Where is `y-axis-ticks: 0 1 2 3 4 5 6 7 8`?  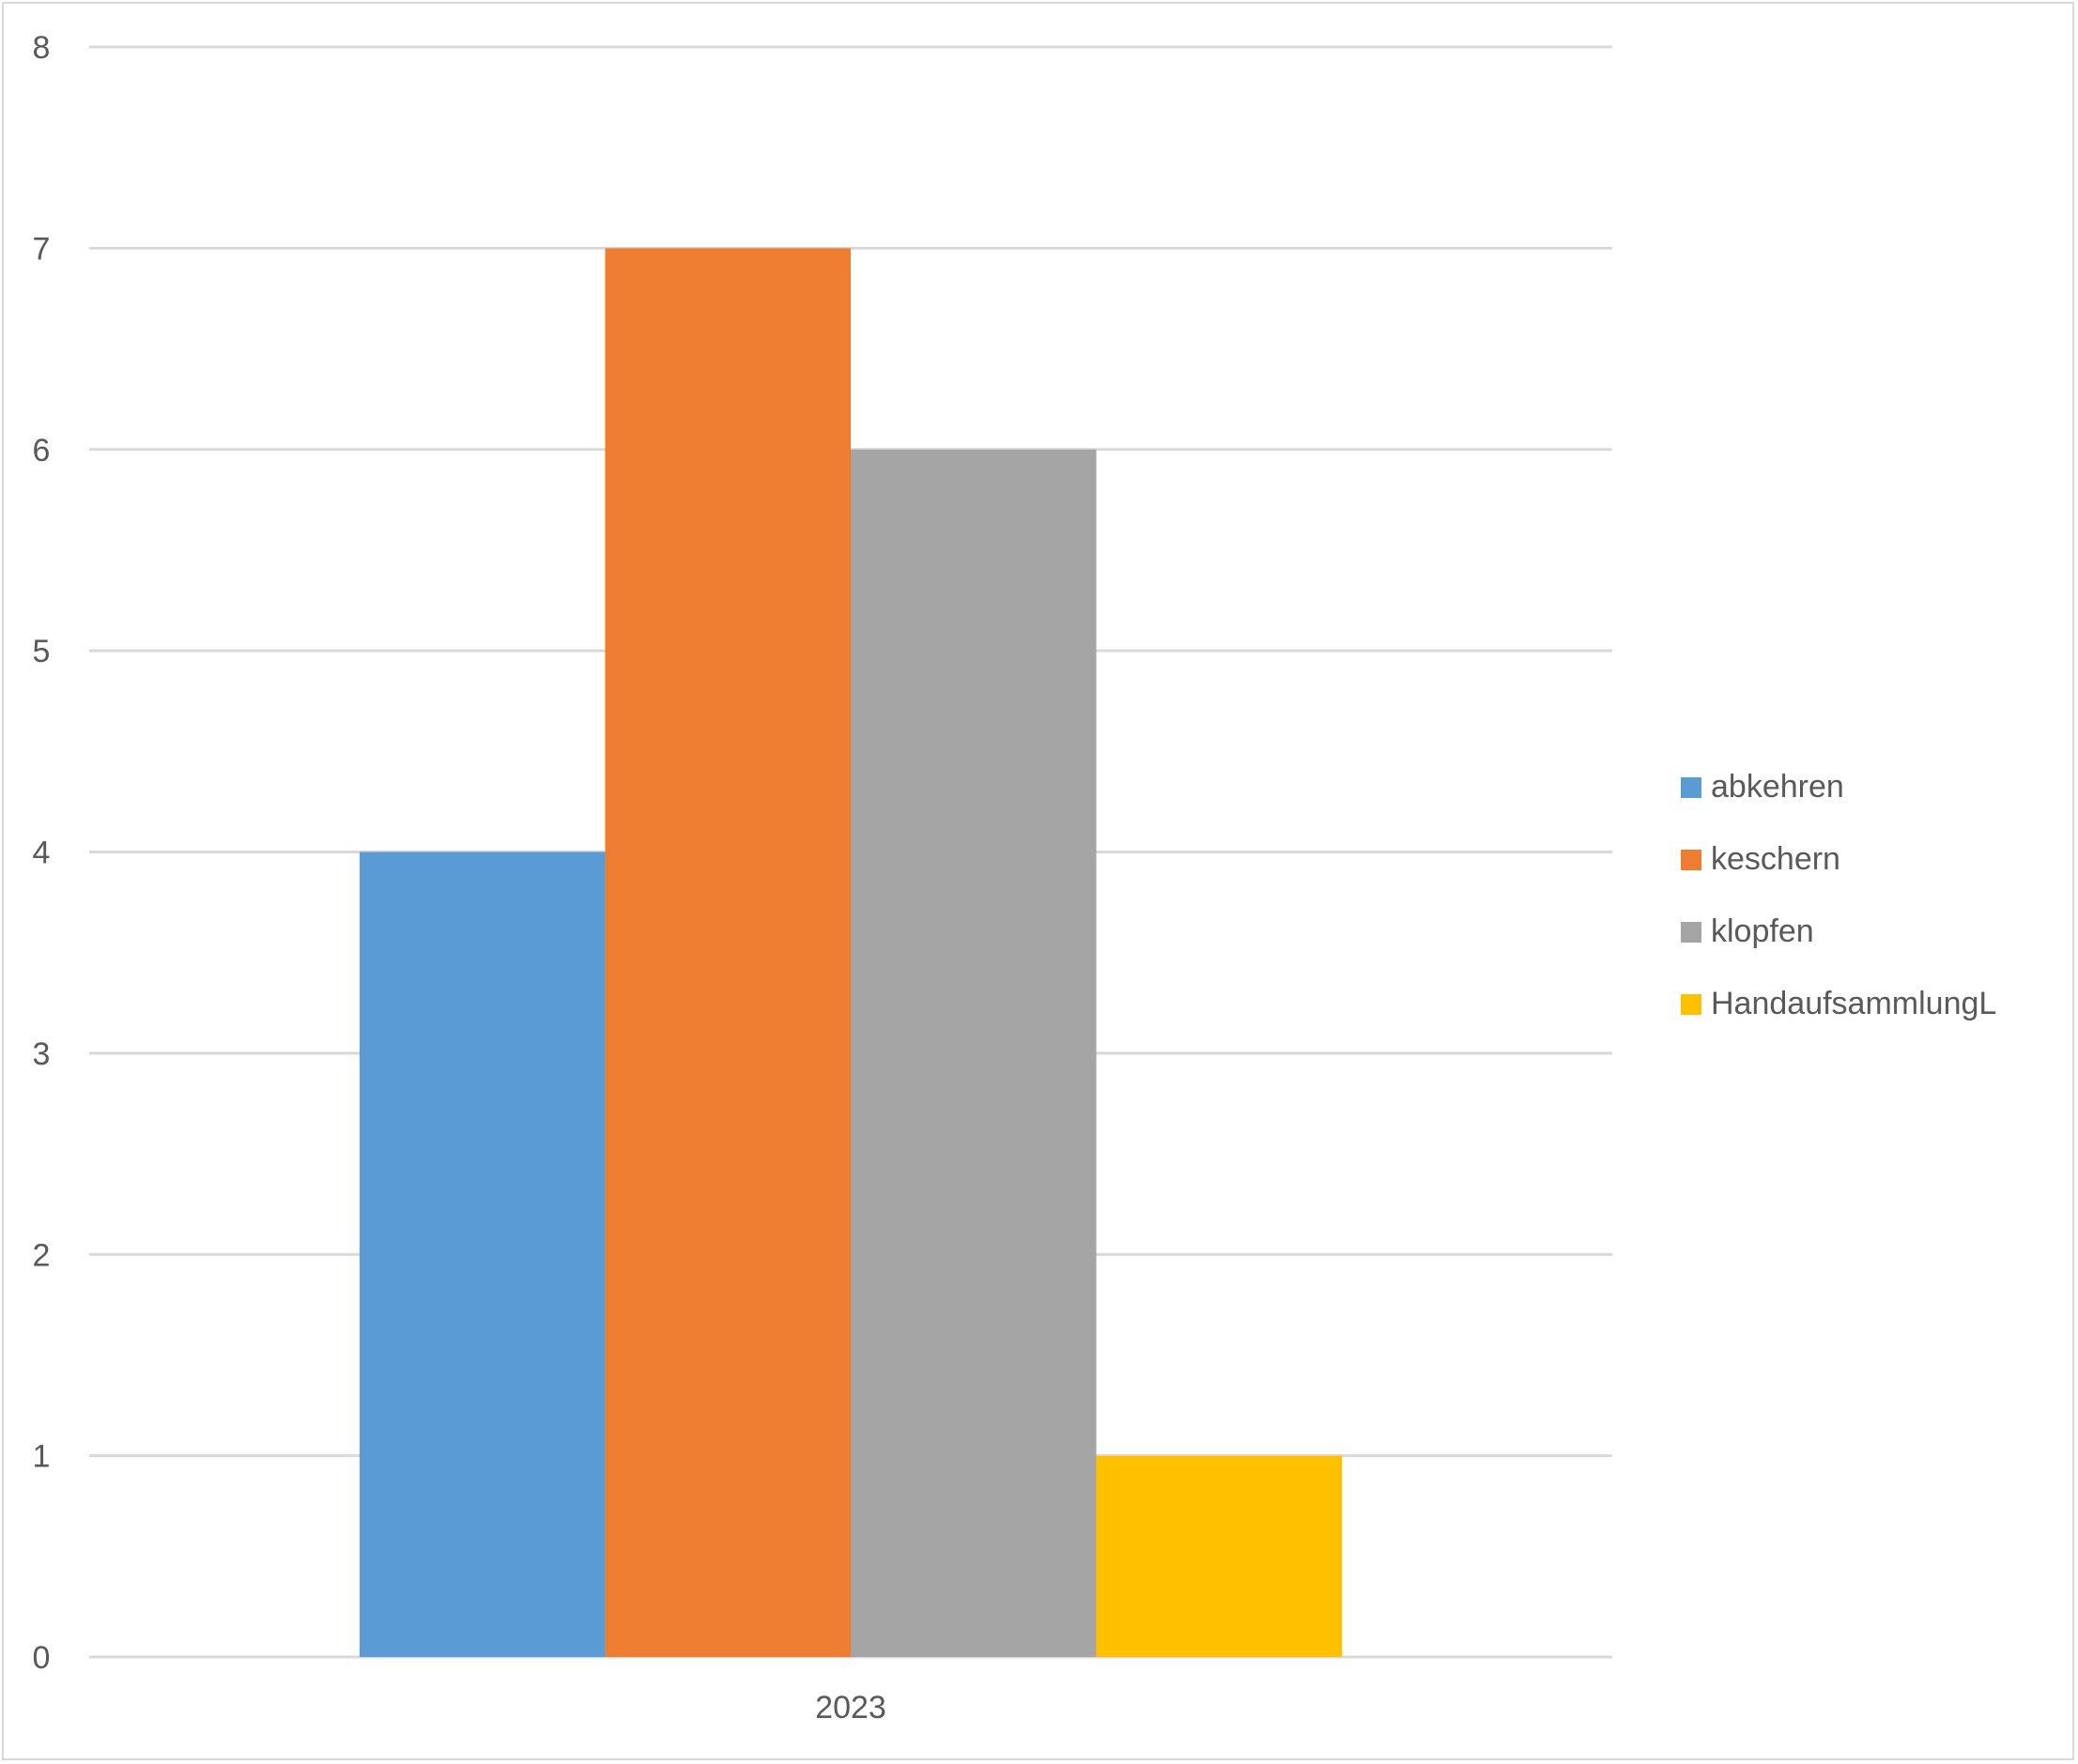
y-axis-ticks: 0 1 2 3 4 5 6 7 8 is located at coordinates (42, 853).